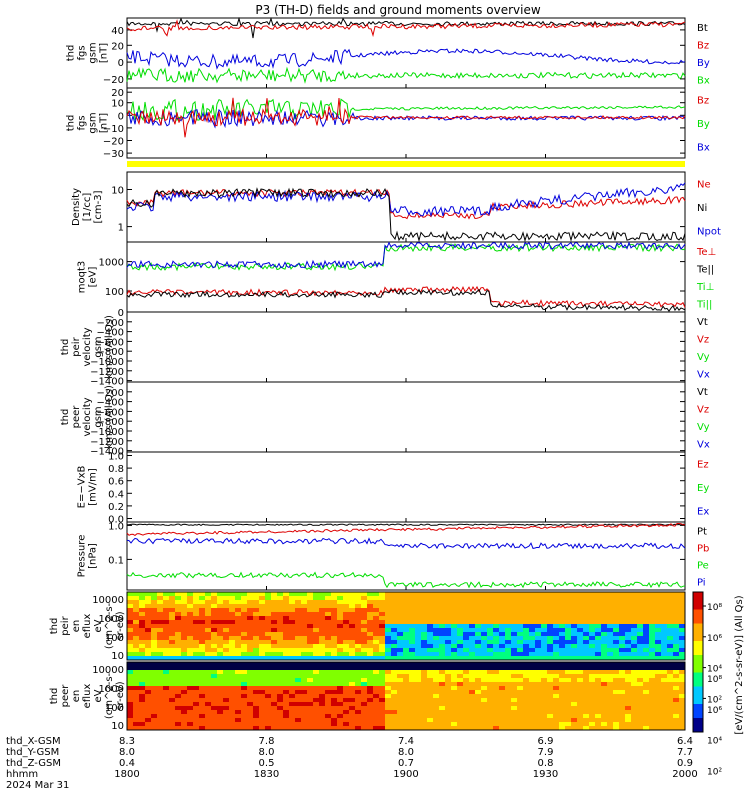  Describe the element at coordinates (33, 741) in the screenshot. I see `ephem-row-label: thd_X-GSM` at that location.